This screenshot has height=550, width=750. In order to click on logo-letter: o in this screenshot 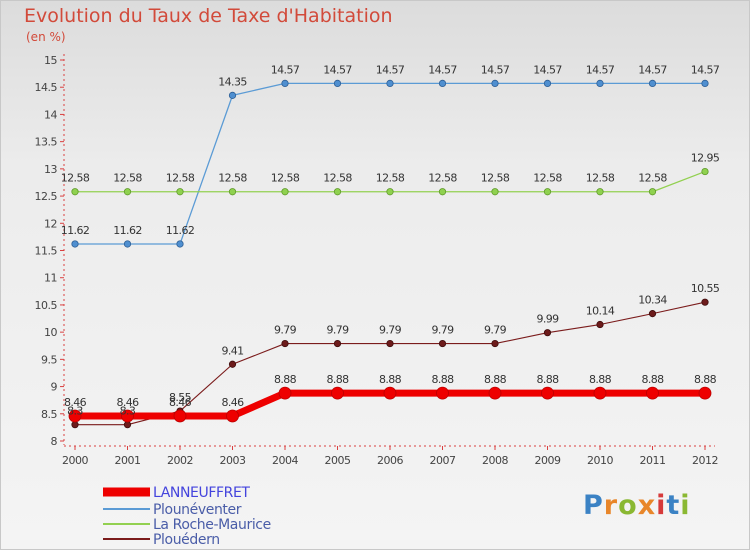, I will do `click(628, 505)`.